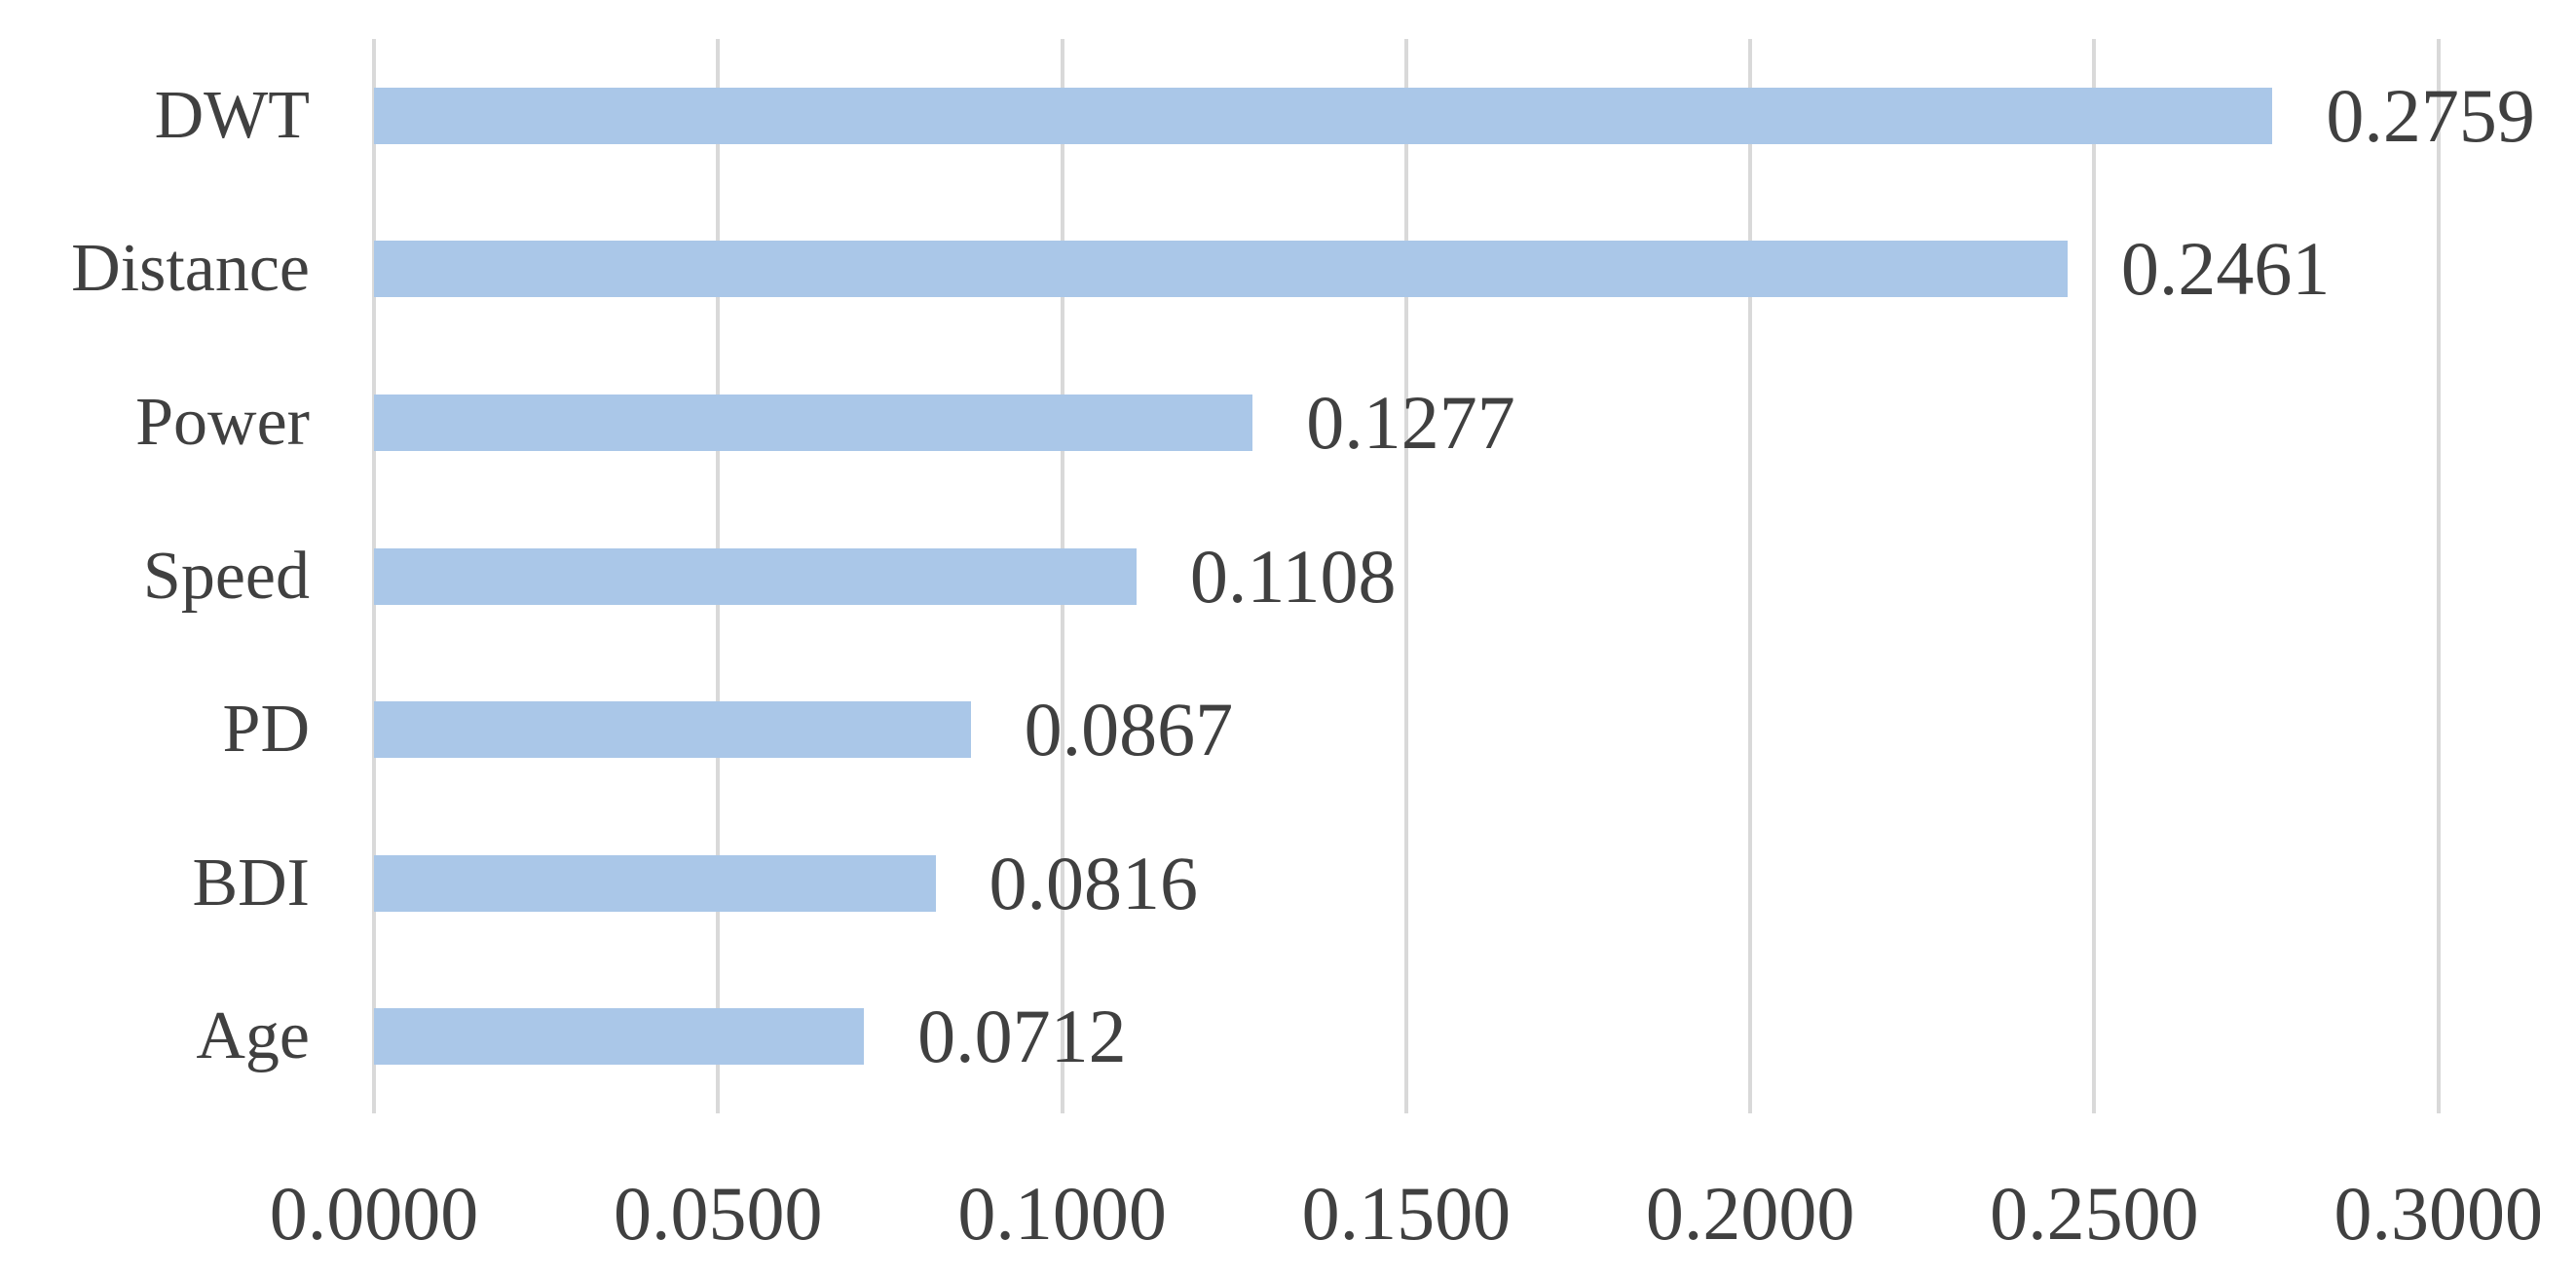 The width and height of the screenshot is (2576, 1278). What do you see at coordinates (2225, 269) in the screenshot?
I see `value-label: 0.2461` at bounding box center [2225, 269].